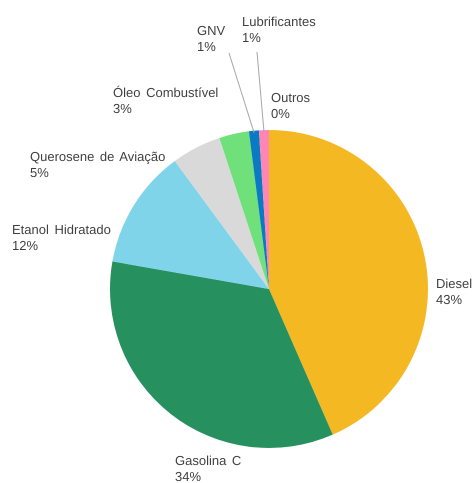 This screenshot has width=476, height=483. I want to click on category-label: Outros, so click(290, 97).